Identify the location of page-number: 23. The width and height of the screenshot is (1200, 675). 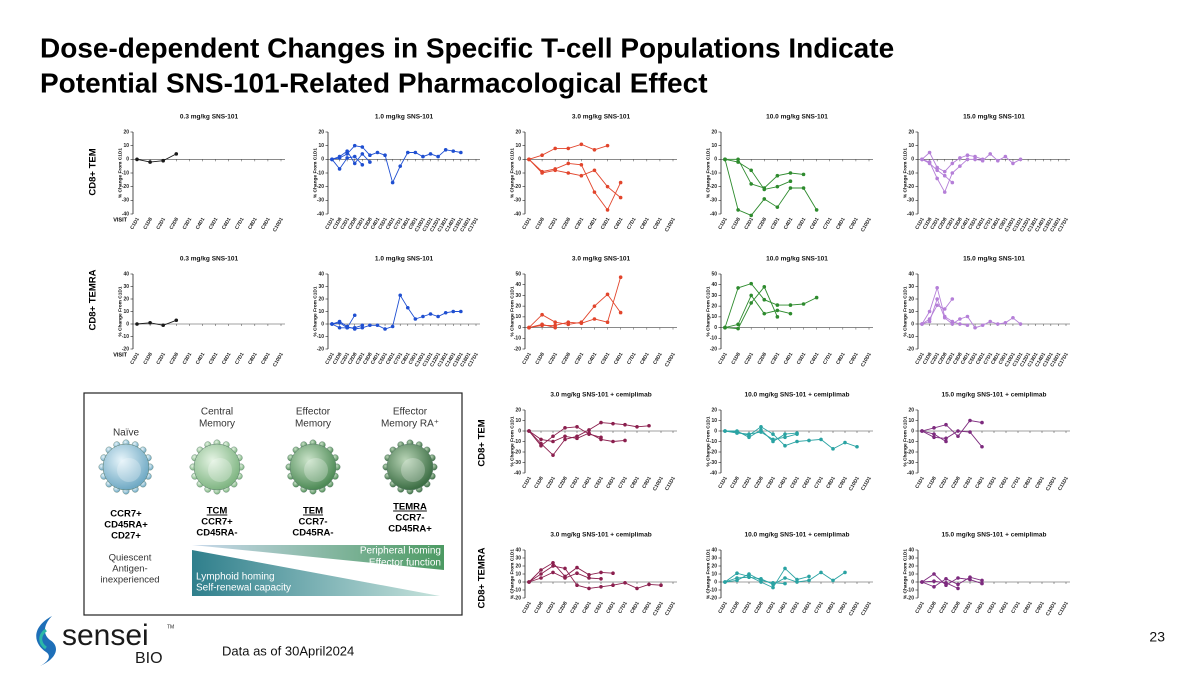
(1157, 637).